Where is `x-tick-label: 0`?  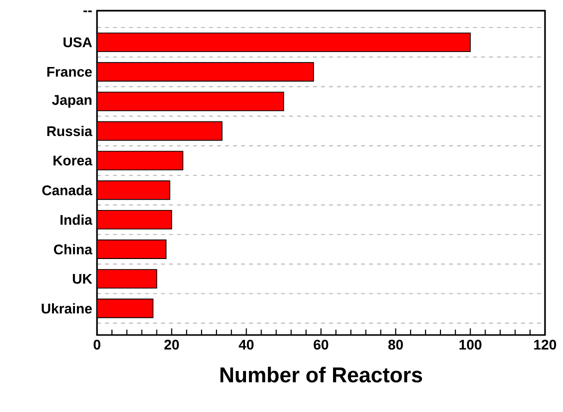 x-tick-label: 0 is located at coordinates (97, 345).